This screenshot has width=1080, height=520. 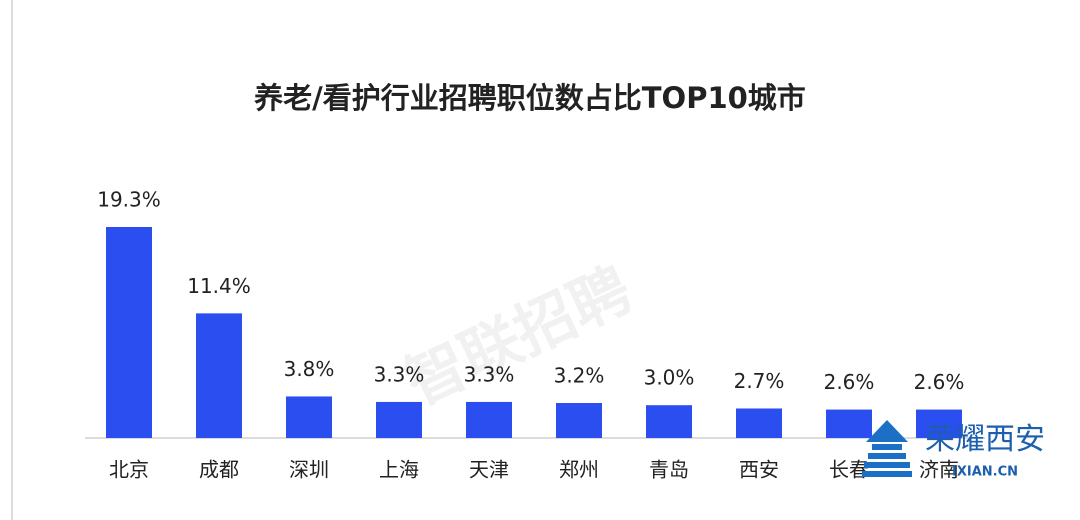 What do you see at coordinates (530, 98) in the screenshot?
I see `chart-title: 养老/看护行业招聘职位数占比TOP10城市` at bounding box center [530, 98].